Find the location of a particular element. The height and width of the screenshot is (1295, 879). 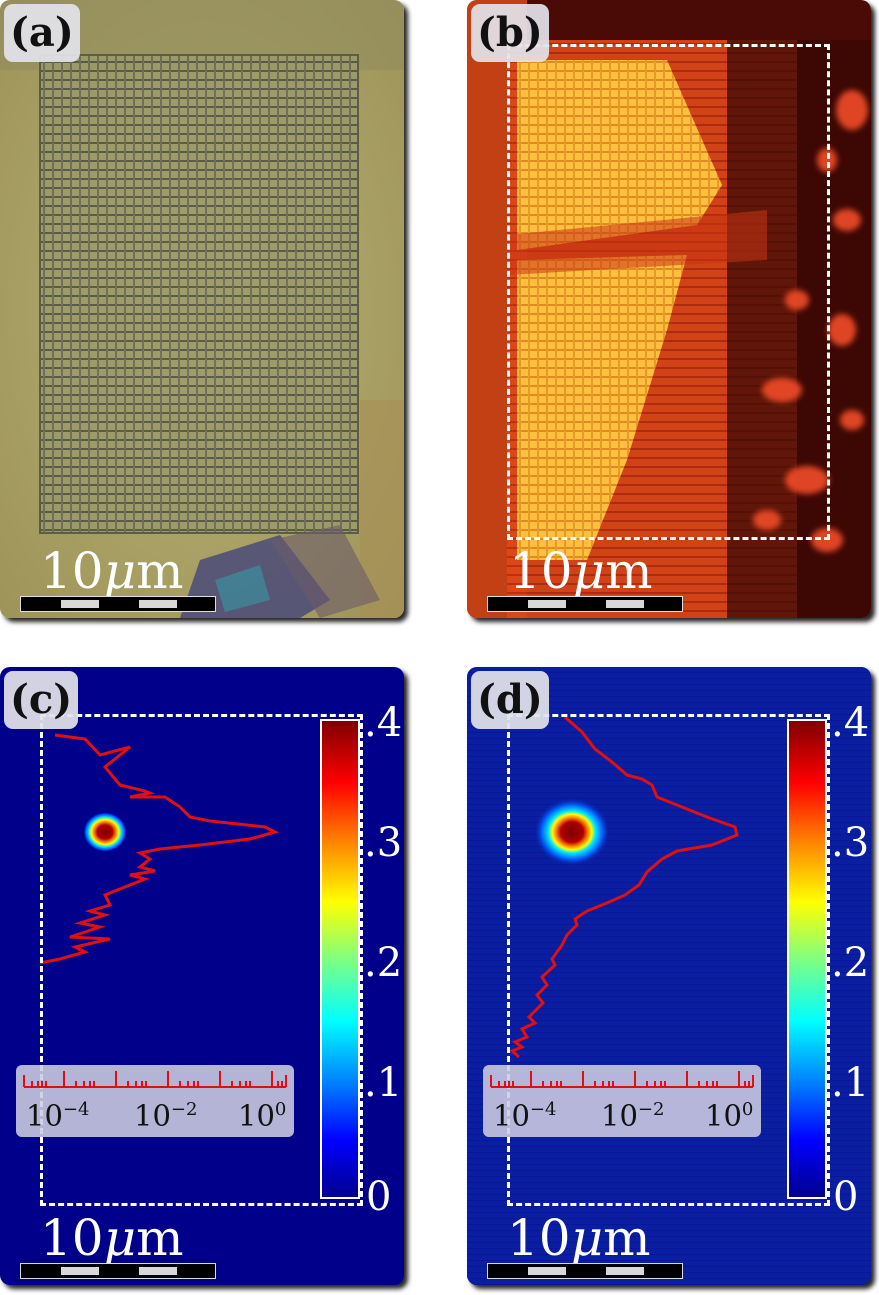

panel-c-scalebar is located at coordinates (118, 1271).